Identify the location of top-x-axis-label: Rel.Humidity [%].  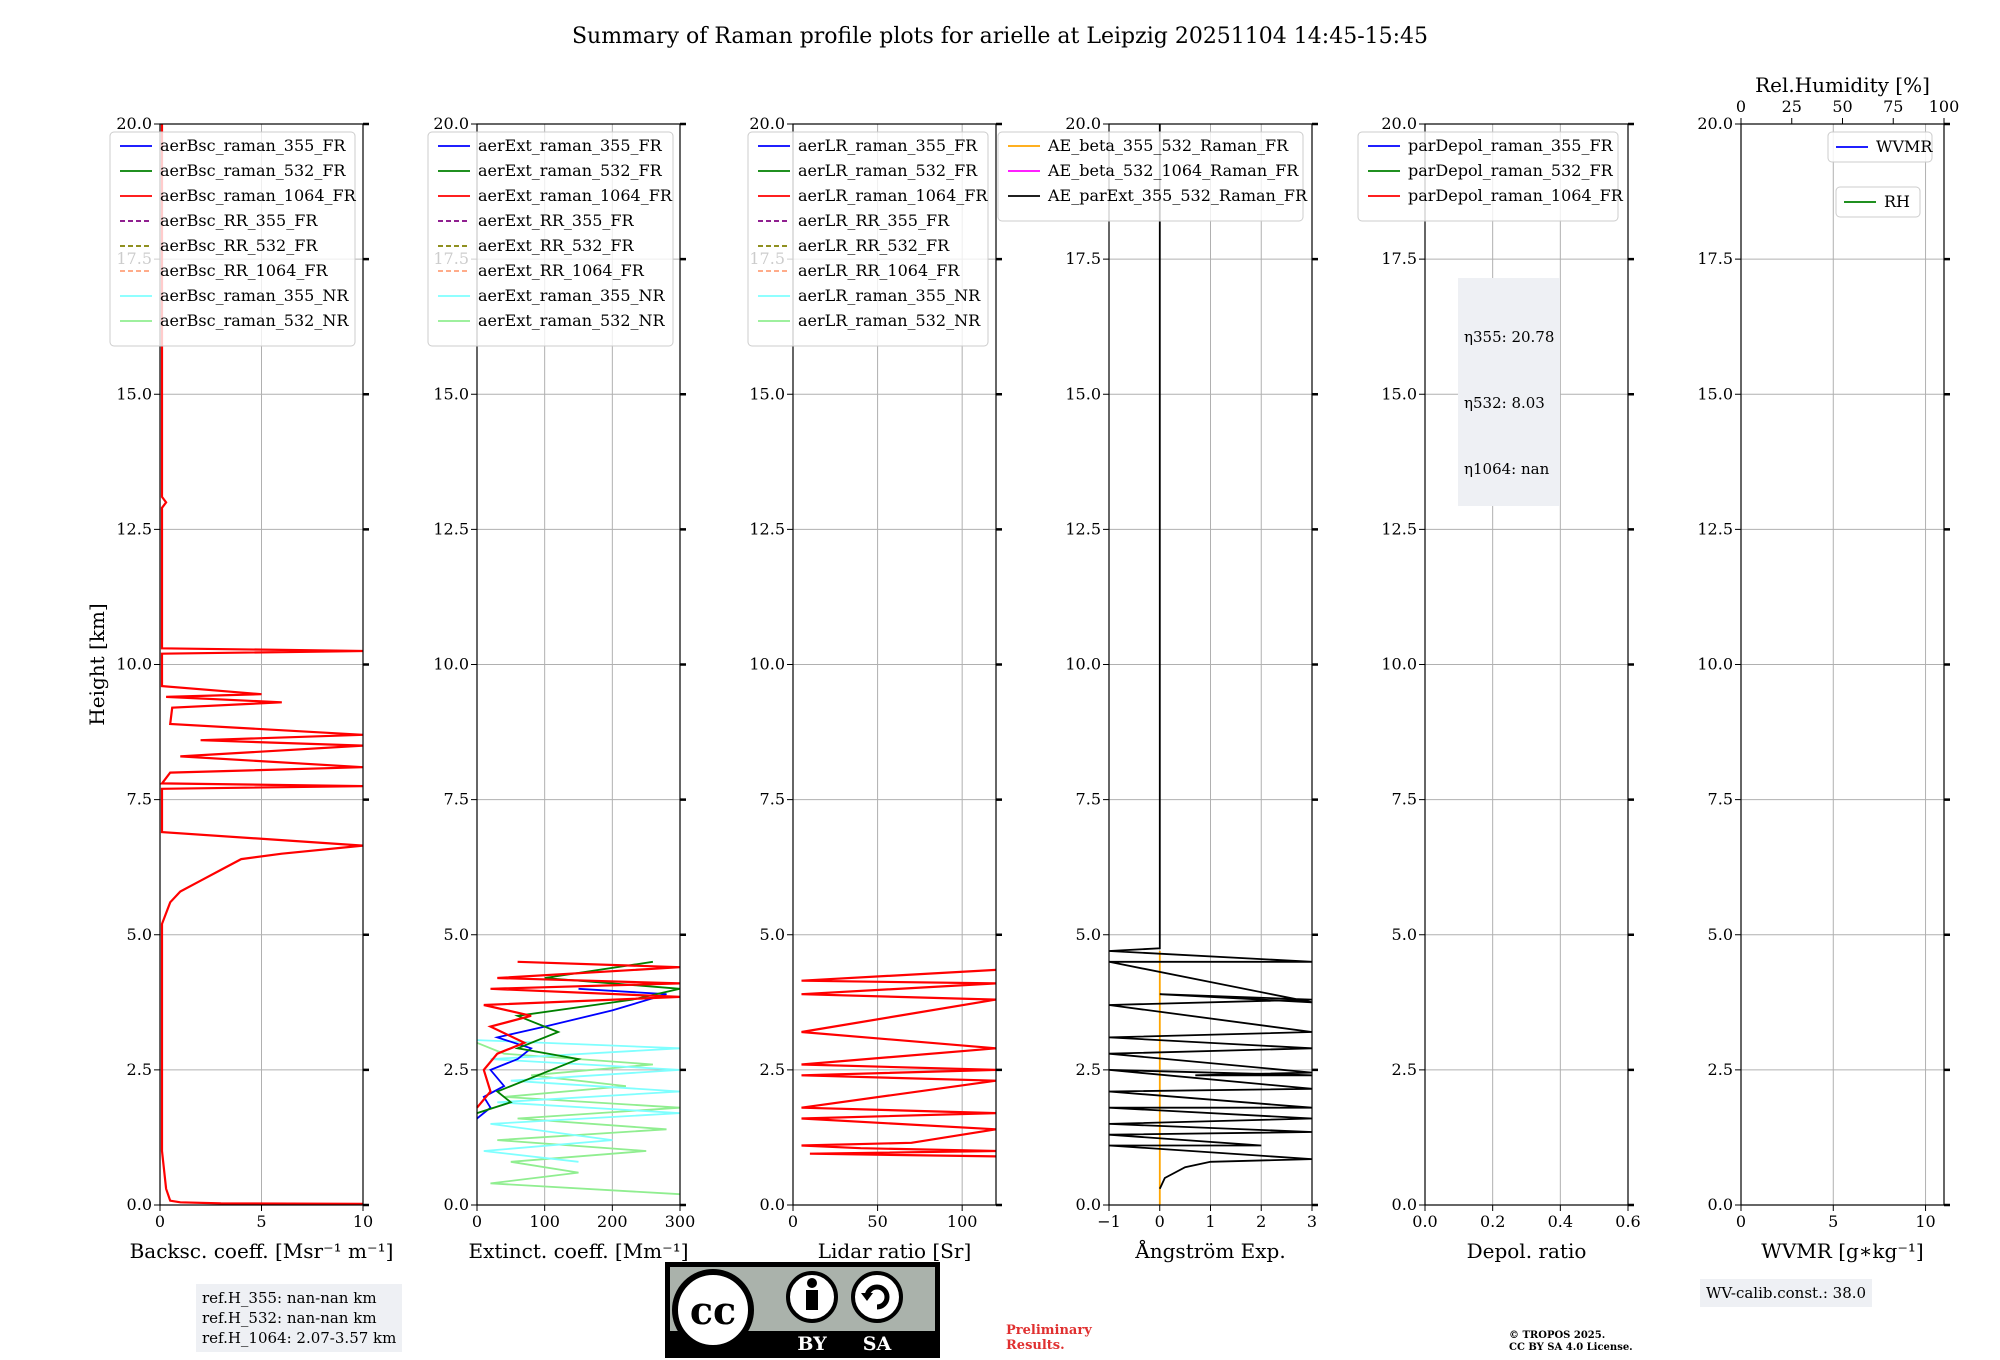
(1842, 85).